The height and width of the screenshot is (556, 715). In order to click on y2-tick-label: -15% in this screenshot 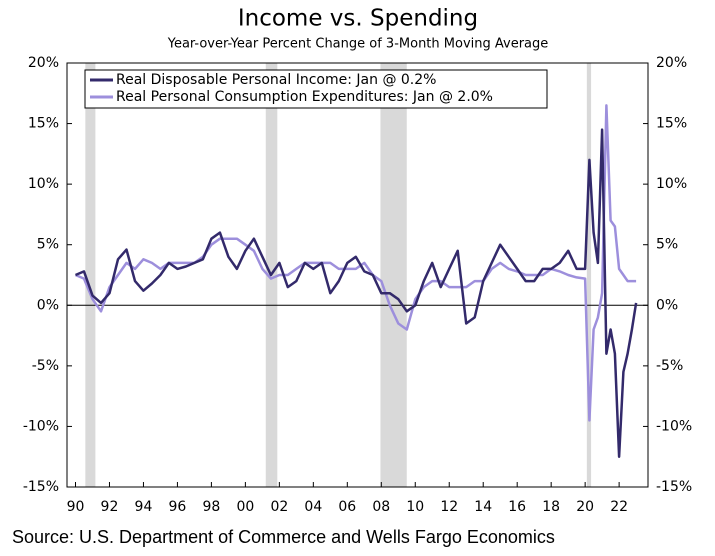, I will do `click(674, 487)`.